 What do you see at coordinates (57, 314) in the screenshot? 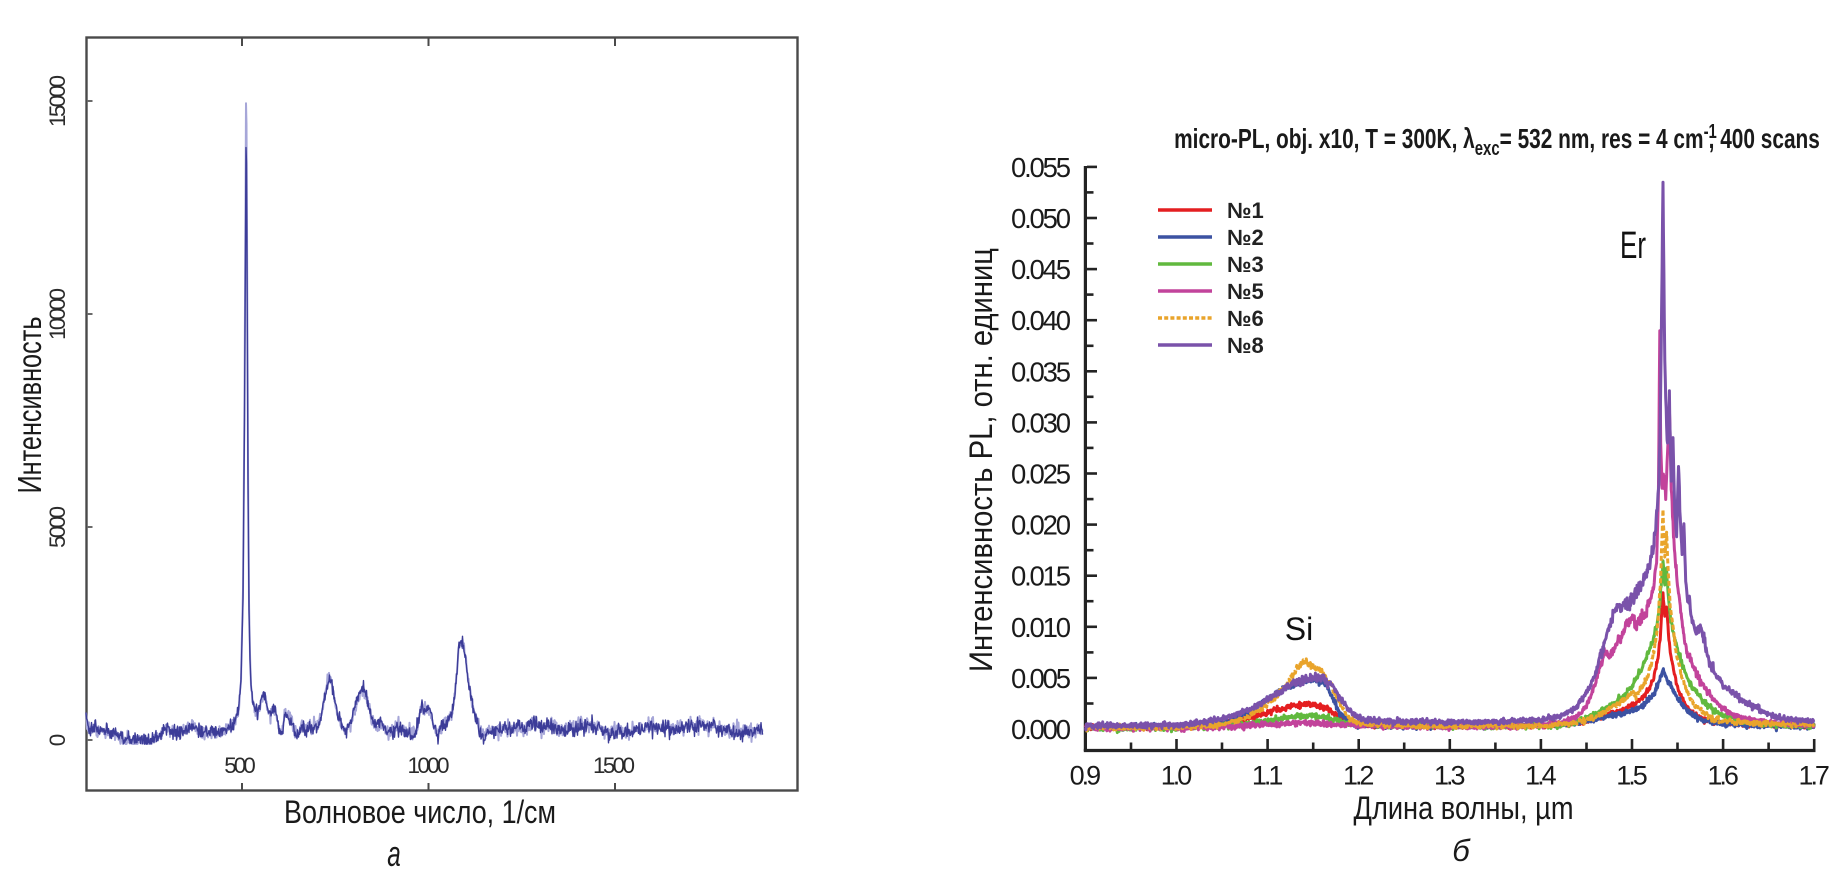
I see `svg-text: 10000` at bounding box center [57, 314].